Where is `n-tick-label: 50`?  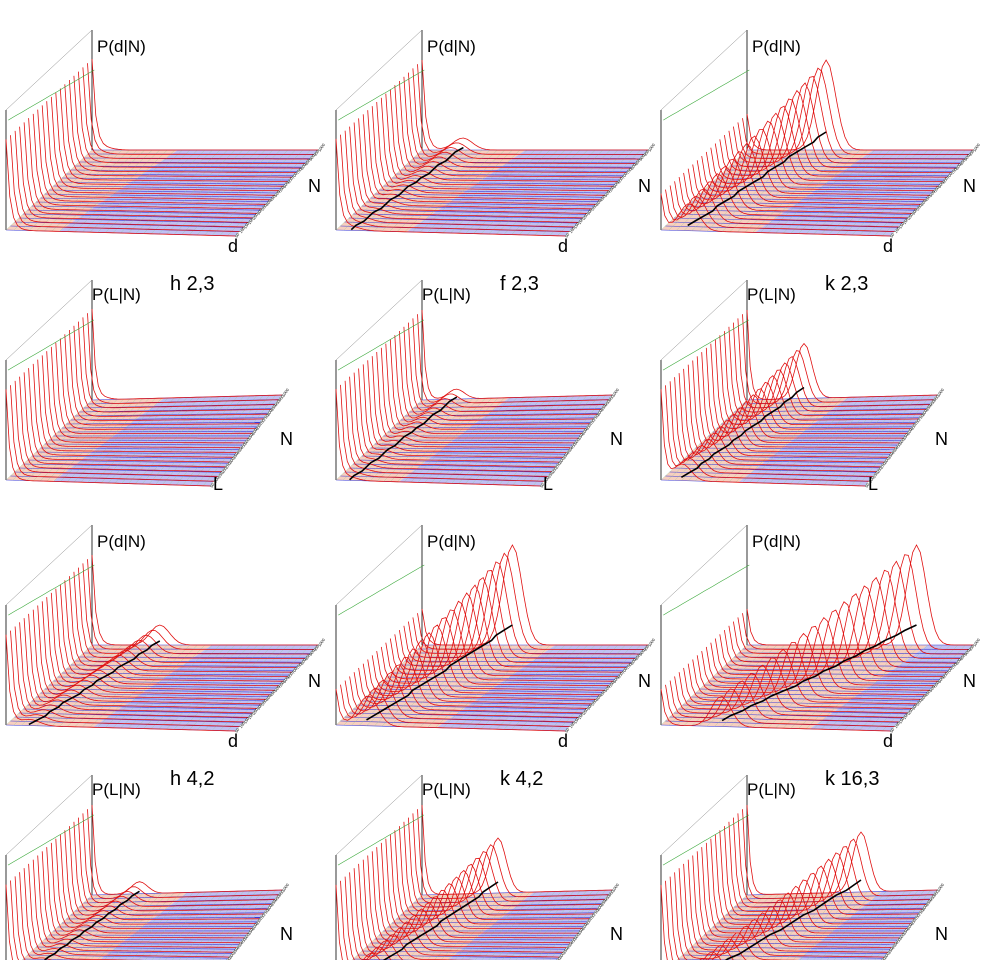
n-tick-label: 50 is located at coordinates (867, 484).